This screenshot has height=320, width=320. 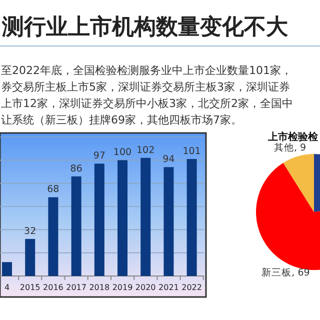 I want to click on text: 上市12家，深圳证券交易所中小板3家，北交所2家，全国中, so click(x=147, y=103).